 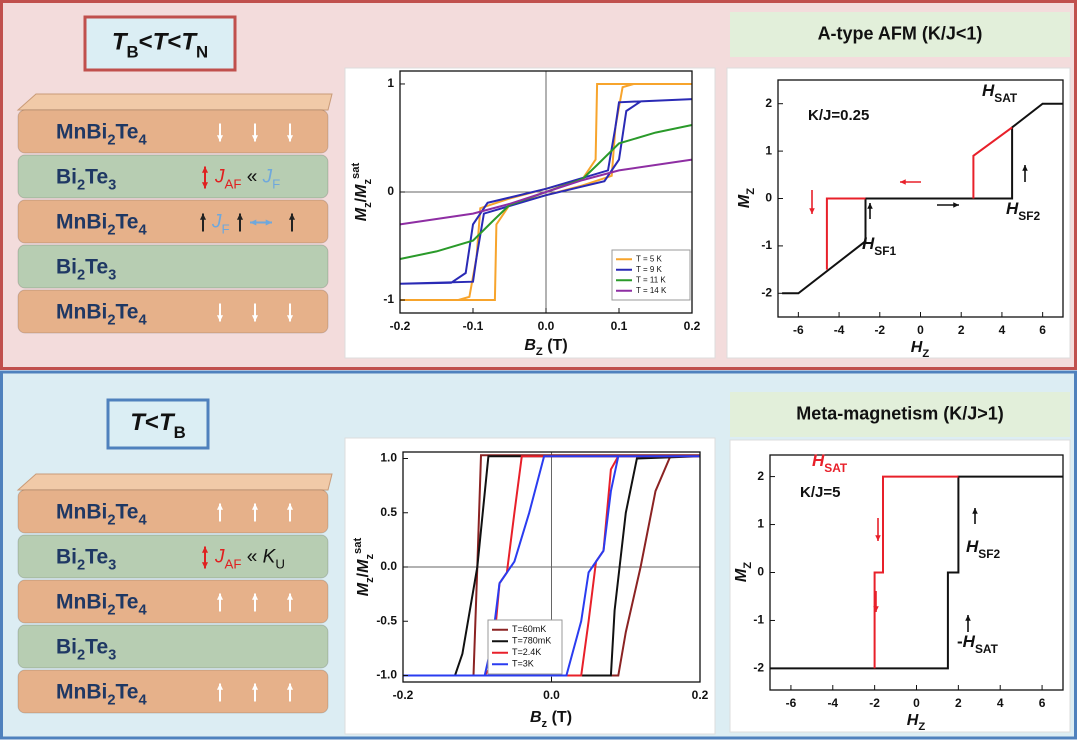 What do you see at coordinates (220, 224) in the screenshot?
I see `layer-note: JF` at bounding box center [220, 224].